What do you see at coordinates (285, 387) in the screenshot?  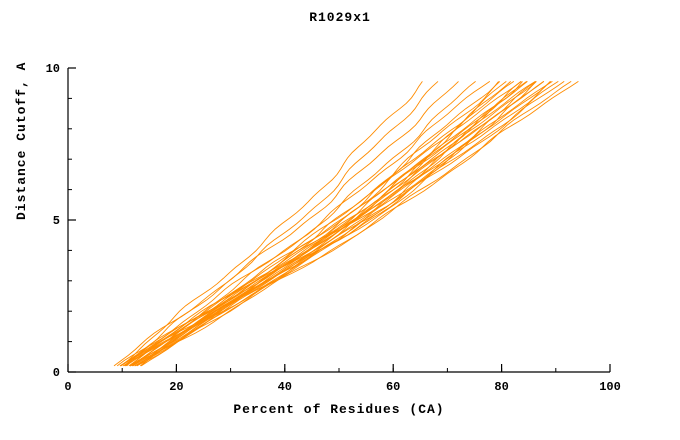 I see `x-tick-label: 40` at bounding box center [285, 387].